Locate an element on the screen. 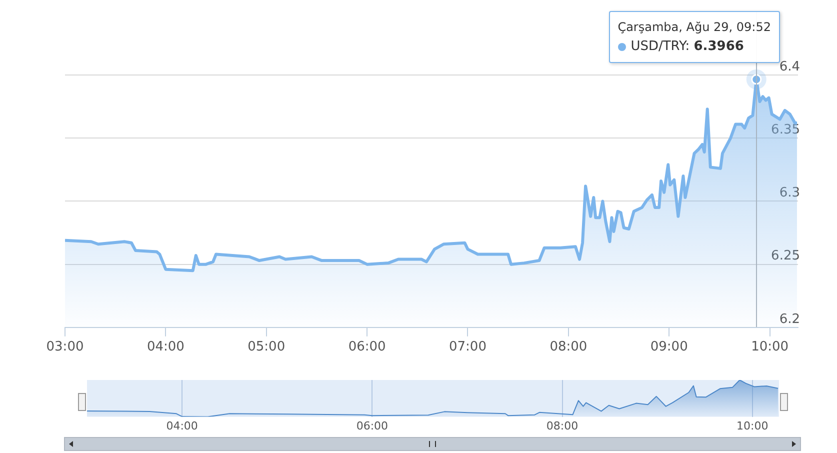  x-tick-label: 09:00 is located at coordinates (669, 347).